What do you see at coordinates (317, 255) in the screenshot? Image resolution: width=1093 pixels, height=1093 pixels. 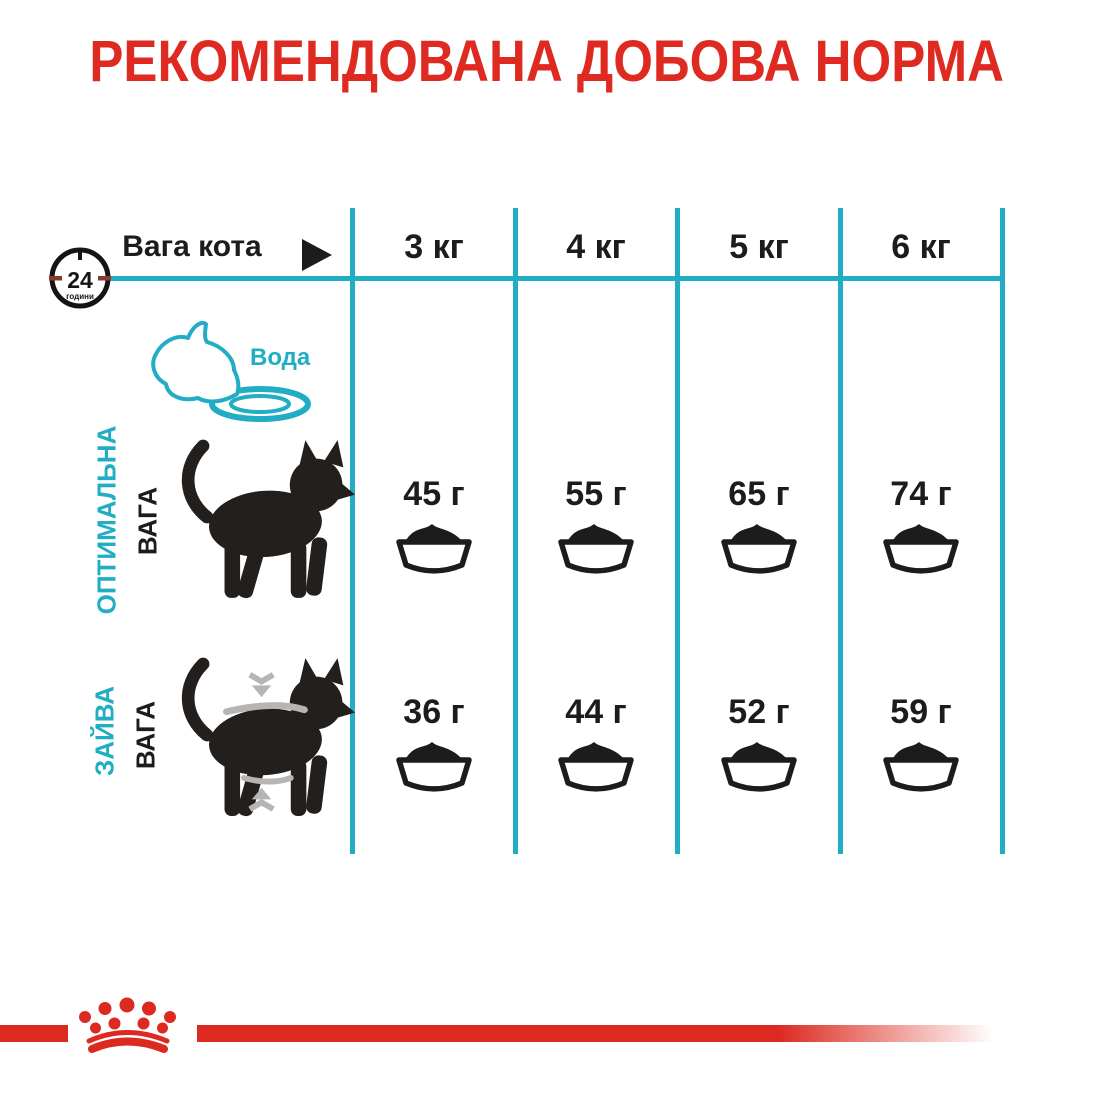 I see `arrow-right-icon` at bounding box center [317, 255].